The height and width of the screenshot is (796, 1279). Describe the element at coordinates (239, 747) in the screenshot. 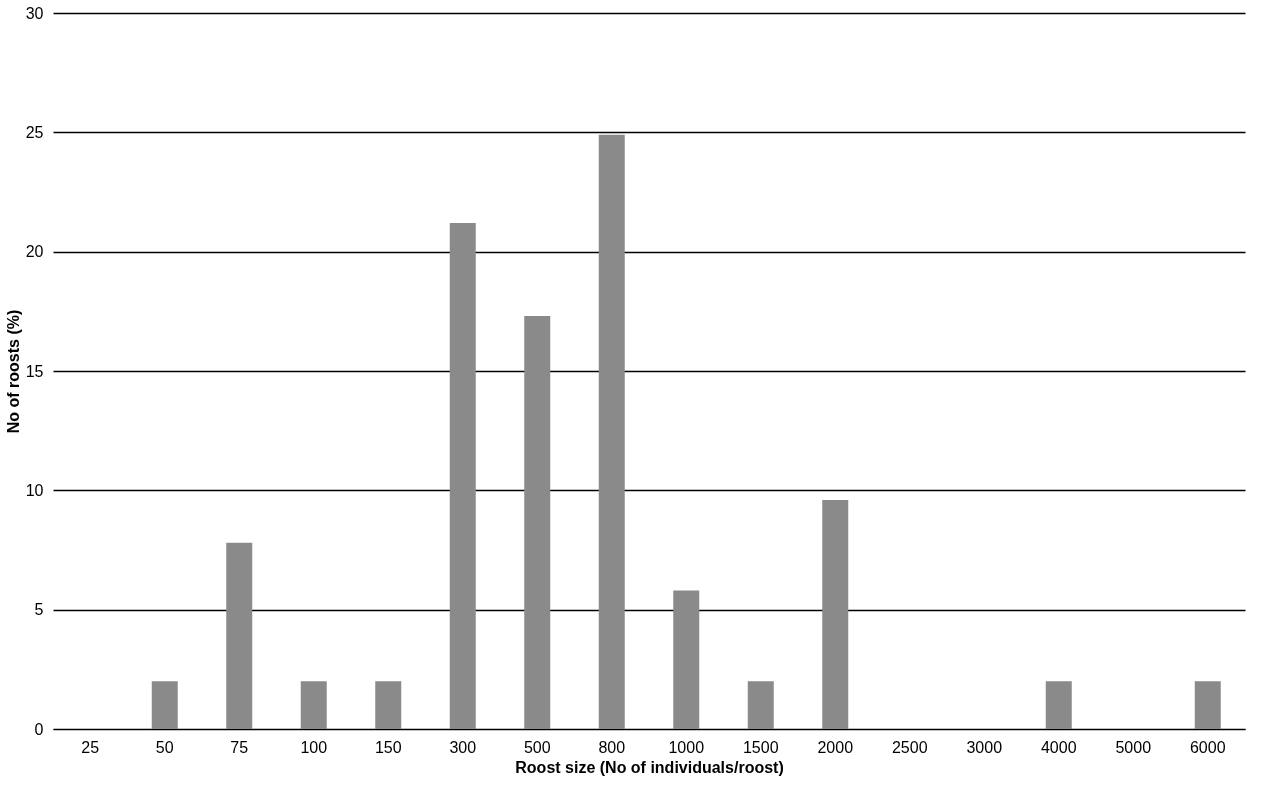

I see `x-tick-label: 75` at that location.